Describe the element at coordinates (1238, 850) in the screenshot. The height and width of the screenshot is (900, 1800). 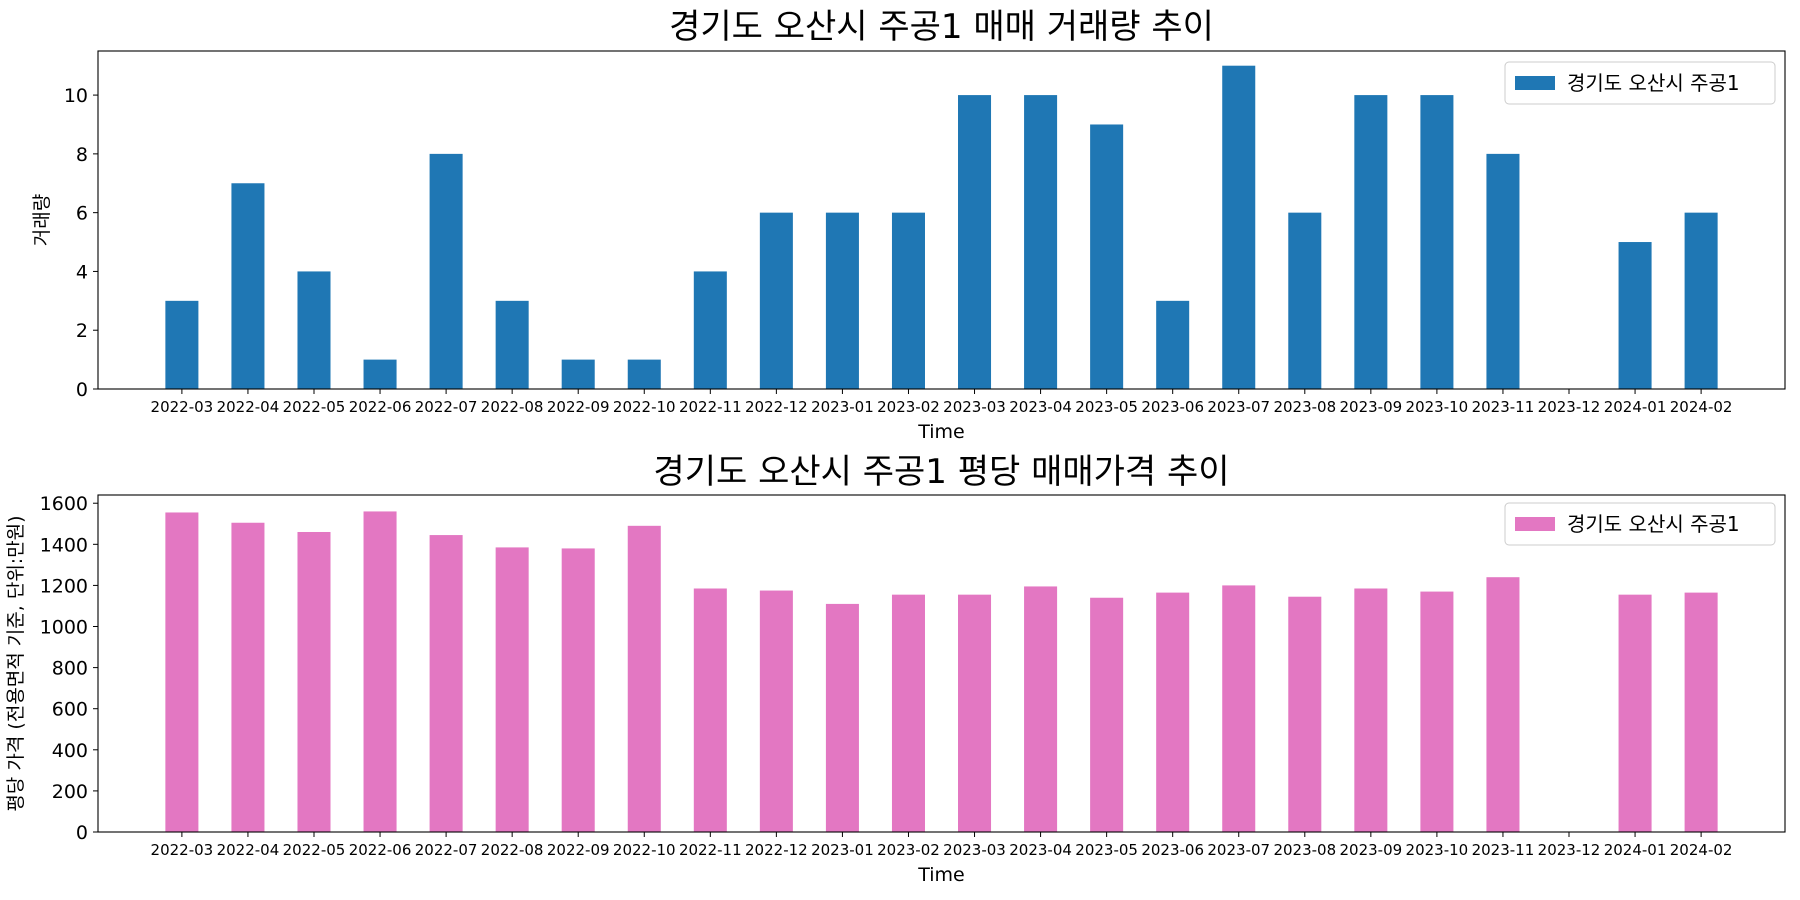
I see `x-tick-label: 2023-07` at that location.